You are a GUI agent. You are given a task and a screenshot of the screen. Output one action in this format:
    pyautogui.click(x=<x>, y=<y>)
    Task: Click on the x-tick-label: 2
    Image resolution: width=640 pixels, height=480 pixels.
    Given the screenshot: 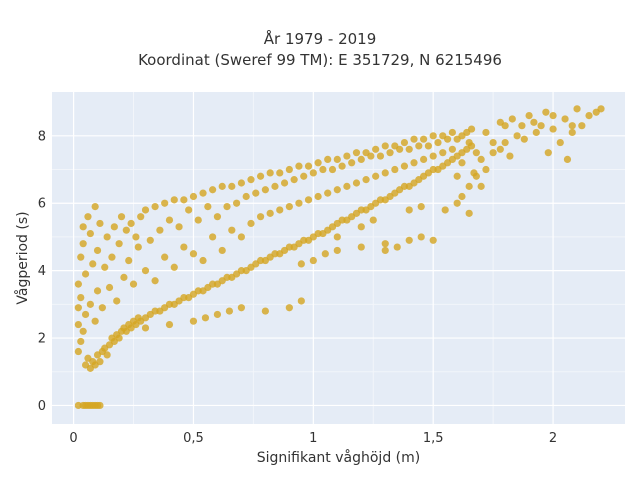 What is the action you would take?
    pyautogui.click(x=553, y=438)
    